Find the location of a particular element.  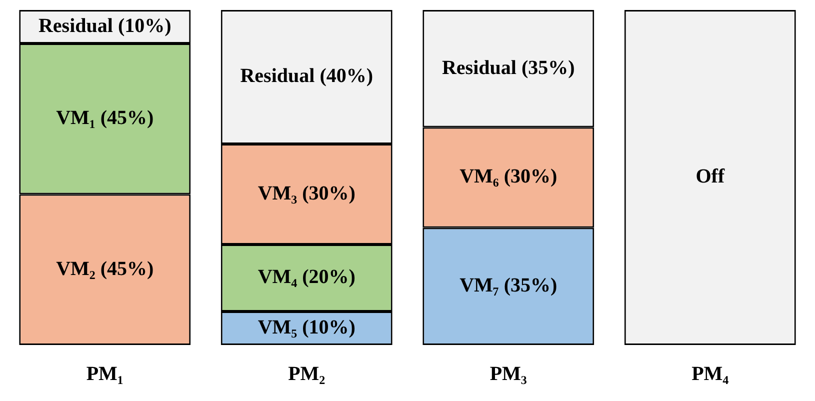

x-tick-label: PM₁ is located at coordinates (105, 374).